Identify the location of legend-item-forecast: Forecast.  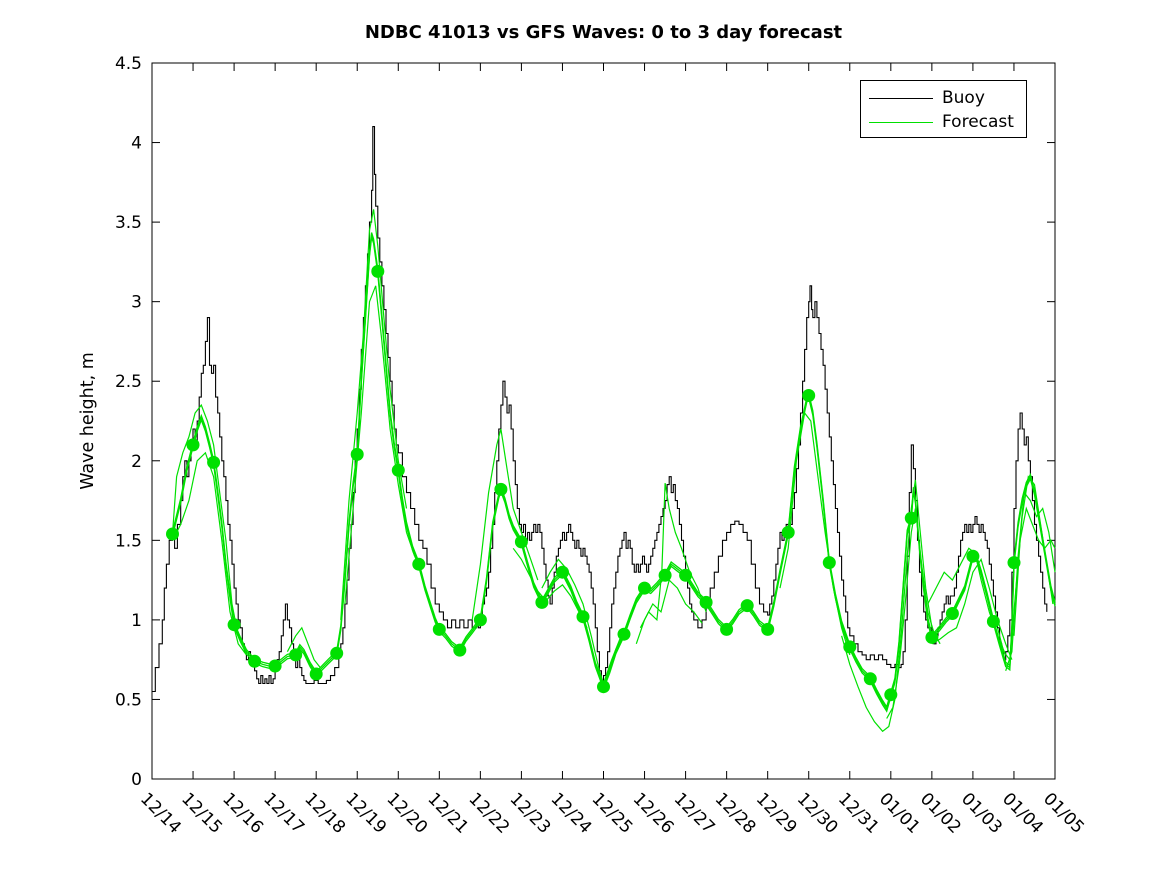
(943, 122).